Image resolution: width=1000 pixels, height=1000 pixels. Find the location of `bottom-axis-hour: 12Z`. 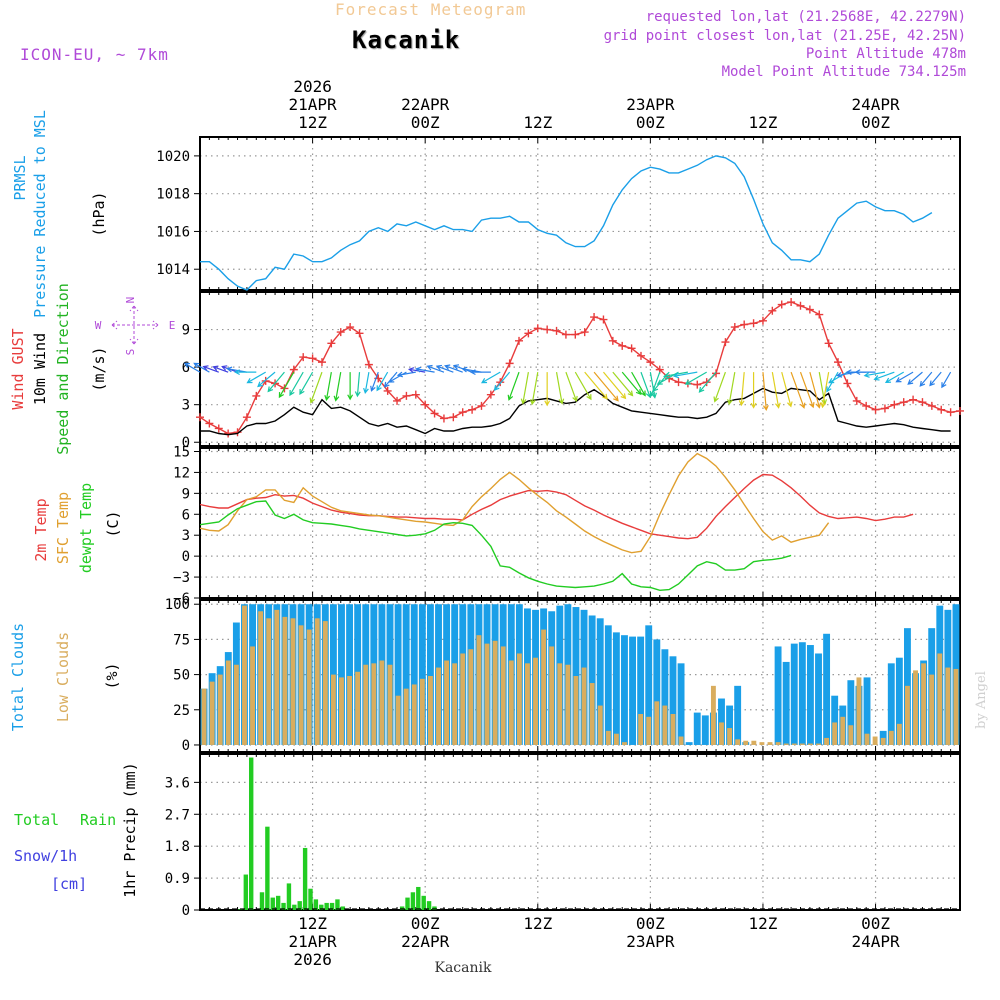

bottom-axis-hour: 12Z is located at coordinates (312, 923).